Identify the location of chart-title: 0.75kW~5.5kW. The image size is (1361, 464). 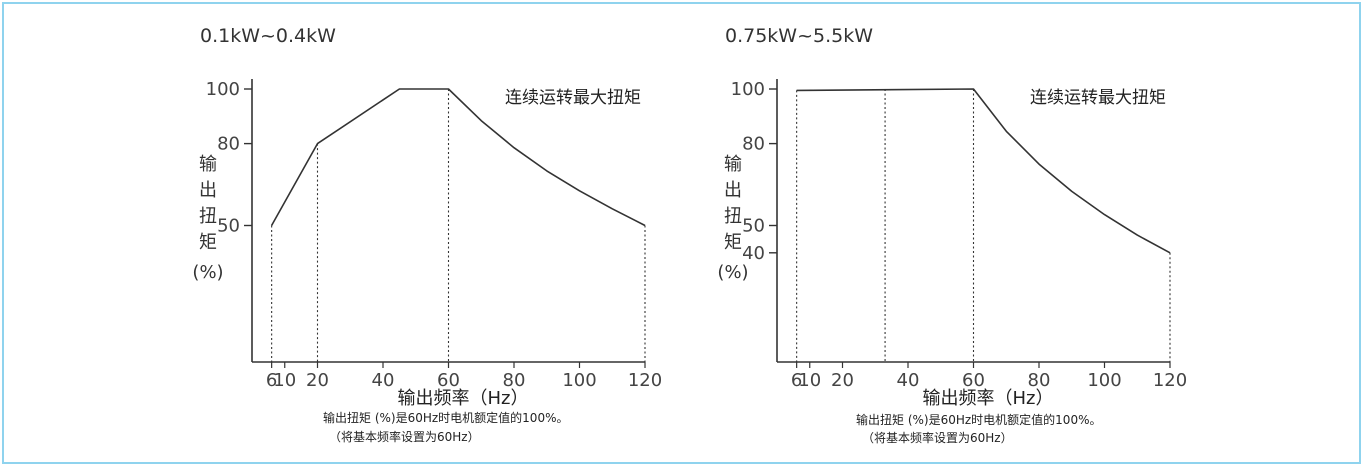
(799, 36).